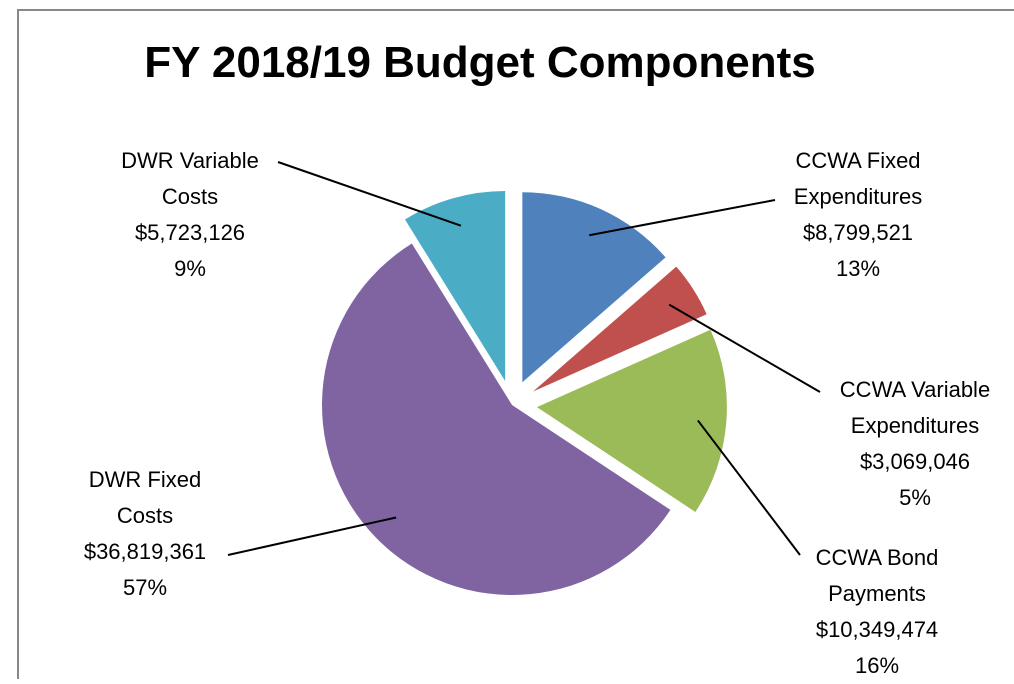  What do you see at coordinates (858, 215) in the screenshot?
I see `slice-label: CCWA Fixed Expenditures $8,799,521 13%` at bounding box center [858, 215].